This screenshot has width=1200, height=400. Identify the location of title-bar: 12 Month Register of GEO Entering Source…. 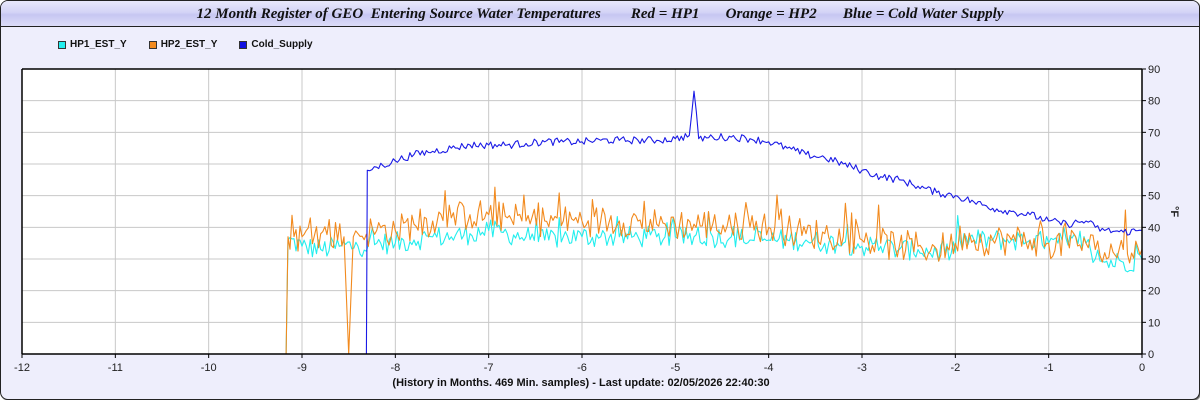
(600, 14).